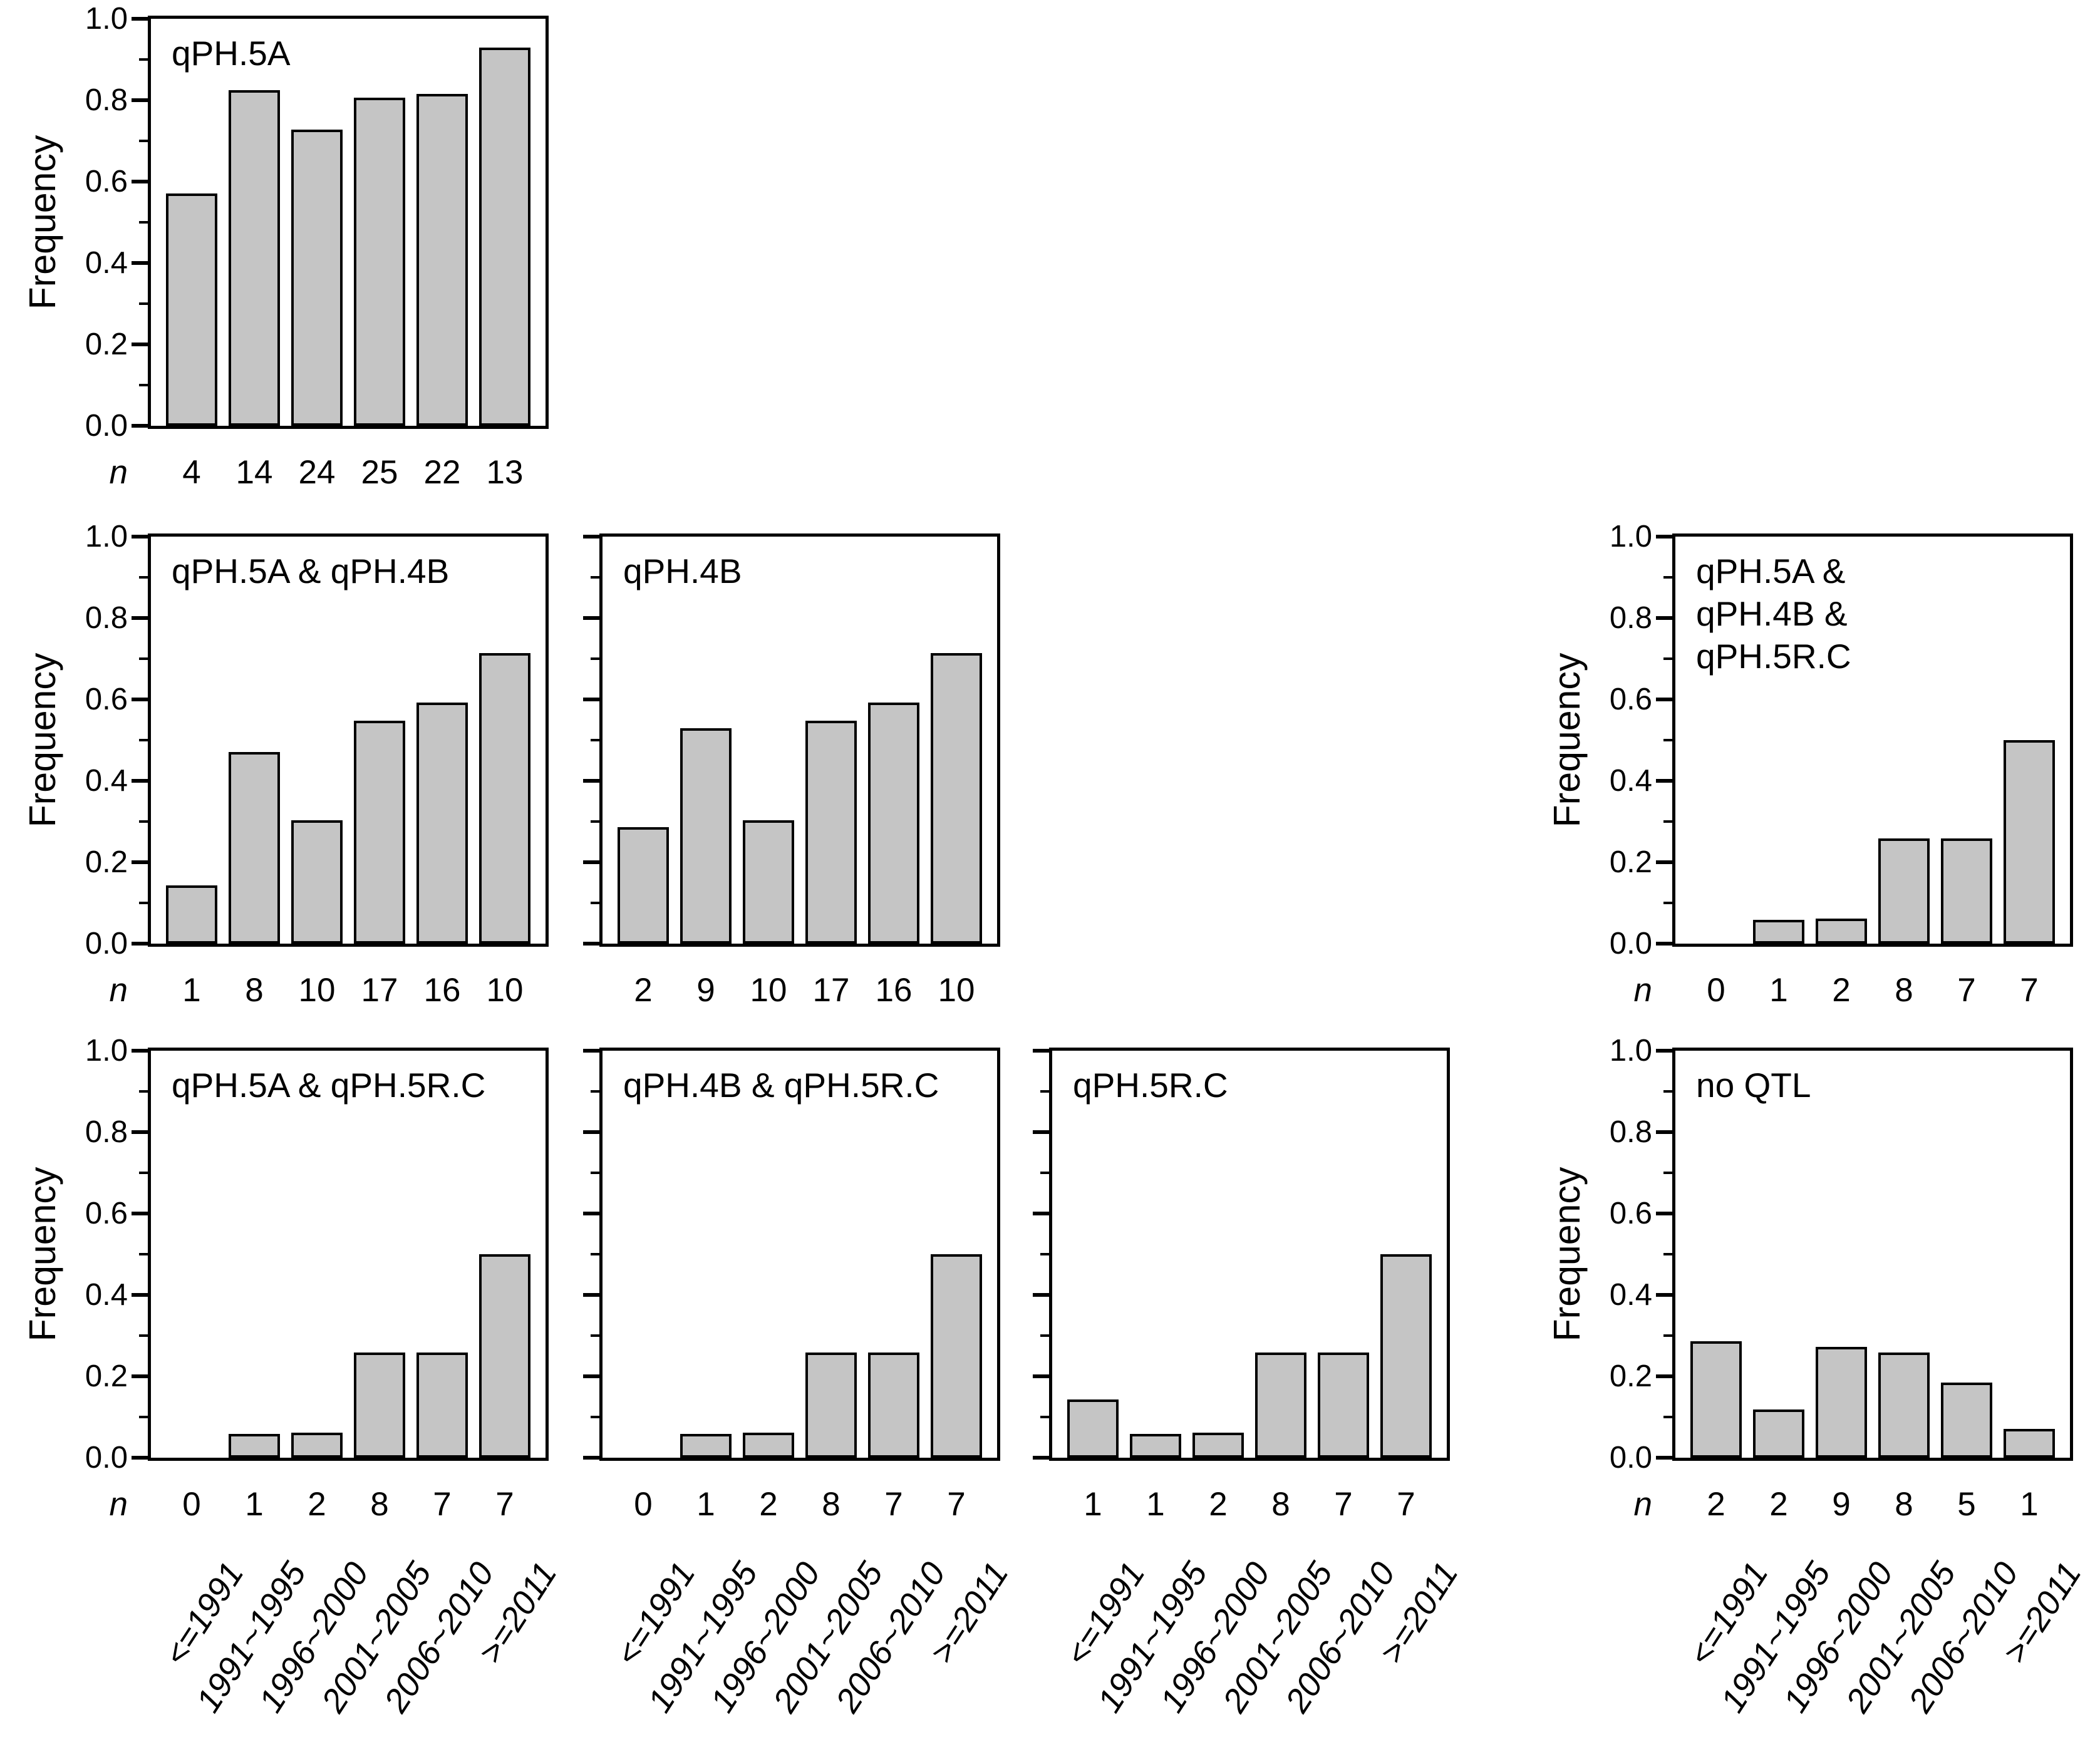 Image resolution: width=2100 pixels, height=1747 pixels. I want to click on chart-title-line: qPH.5A & qPH.5R.C, so click(329, 1085).